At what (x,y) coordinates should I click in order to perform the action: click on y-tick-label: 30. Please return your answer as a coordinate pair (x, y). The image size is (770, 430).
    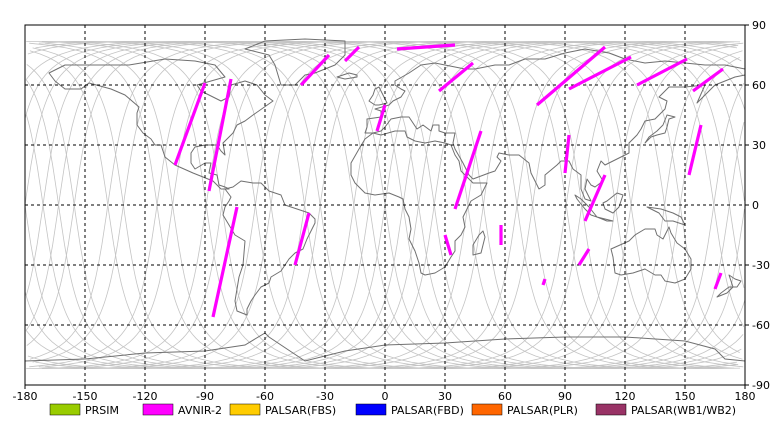
    Looking at the image, I should click on (759, 145).